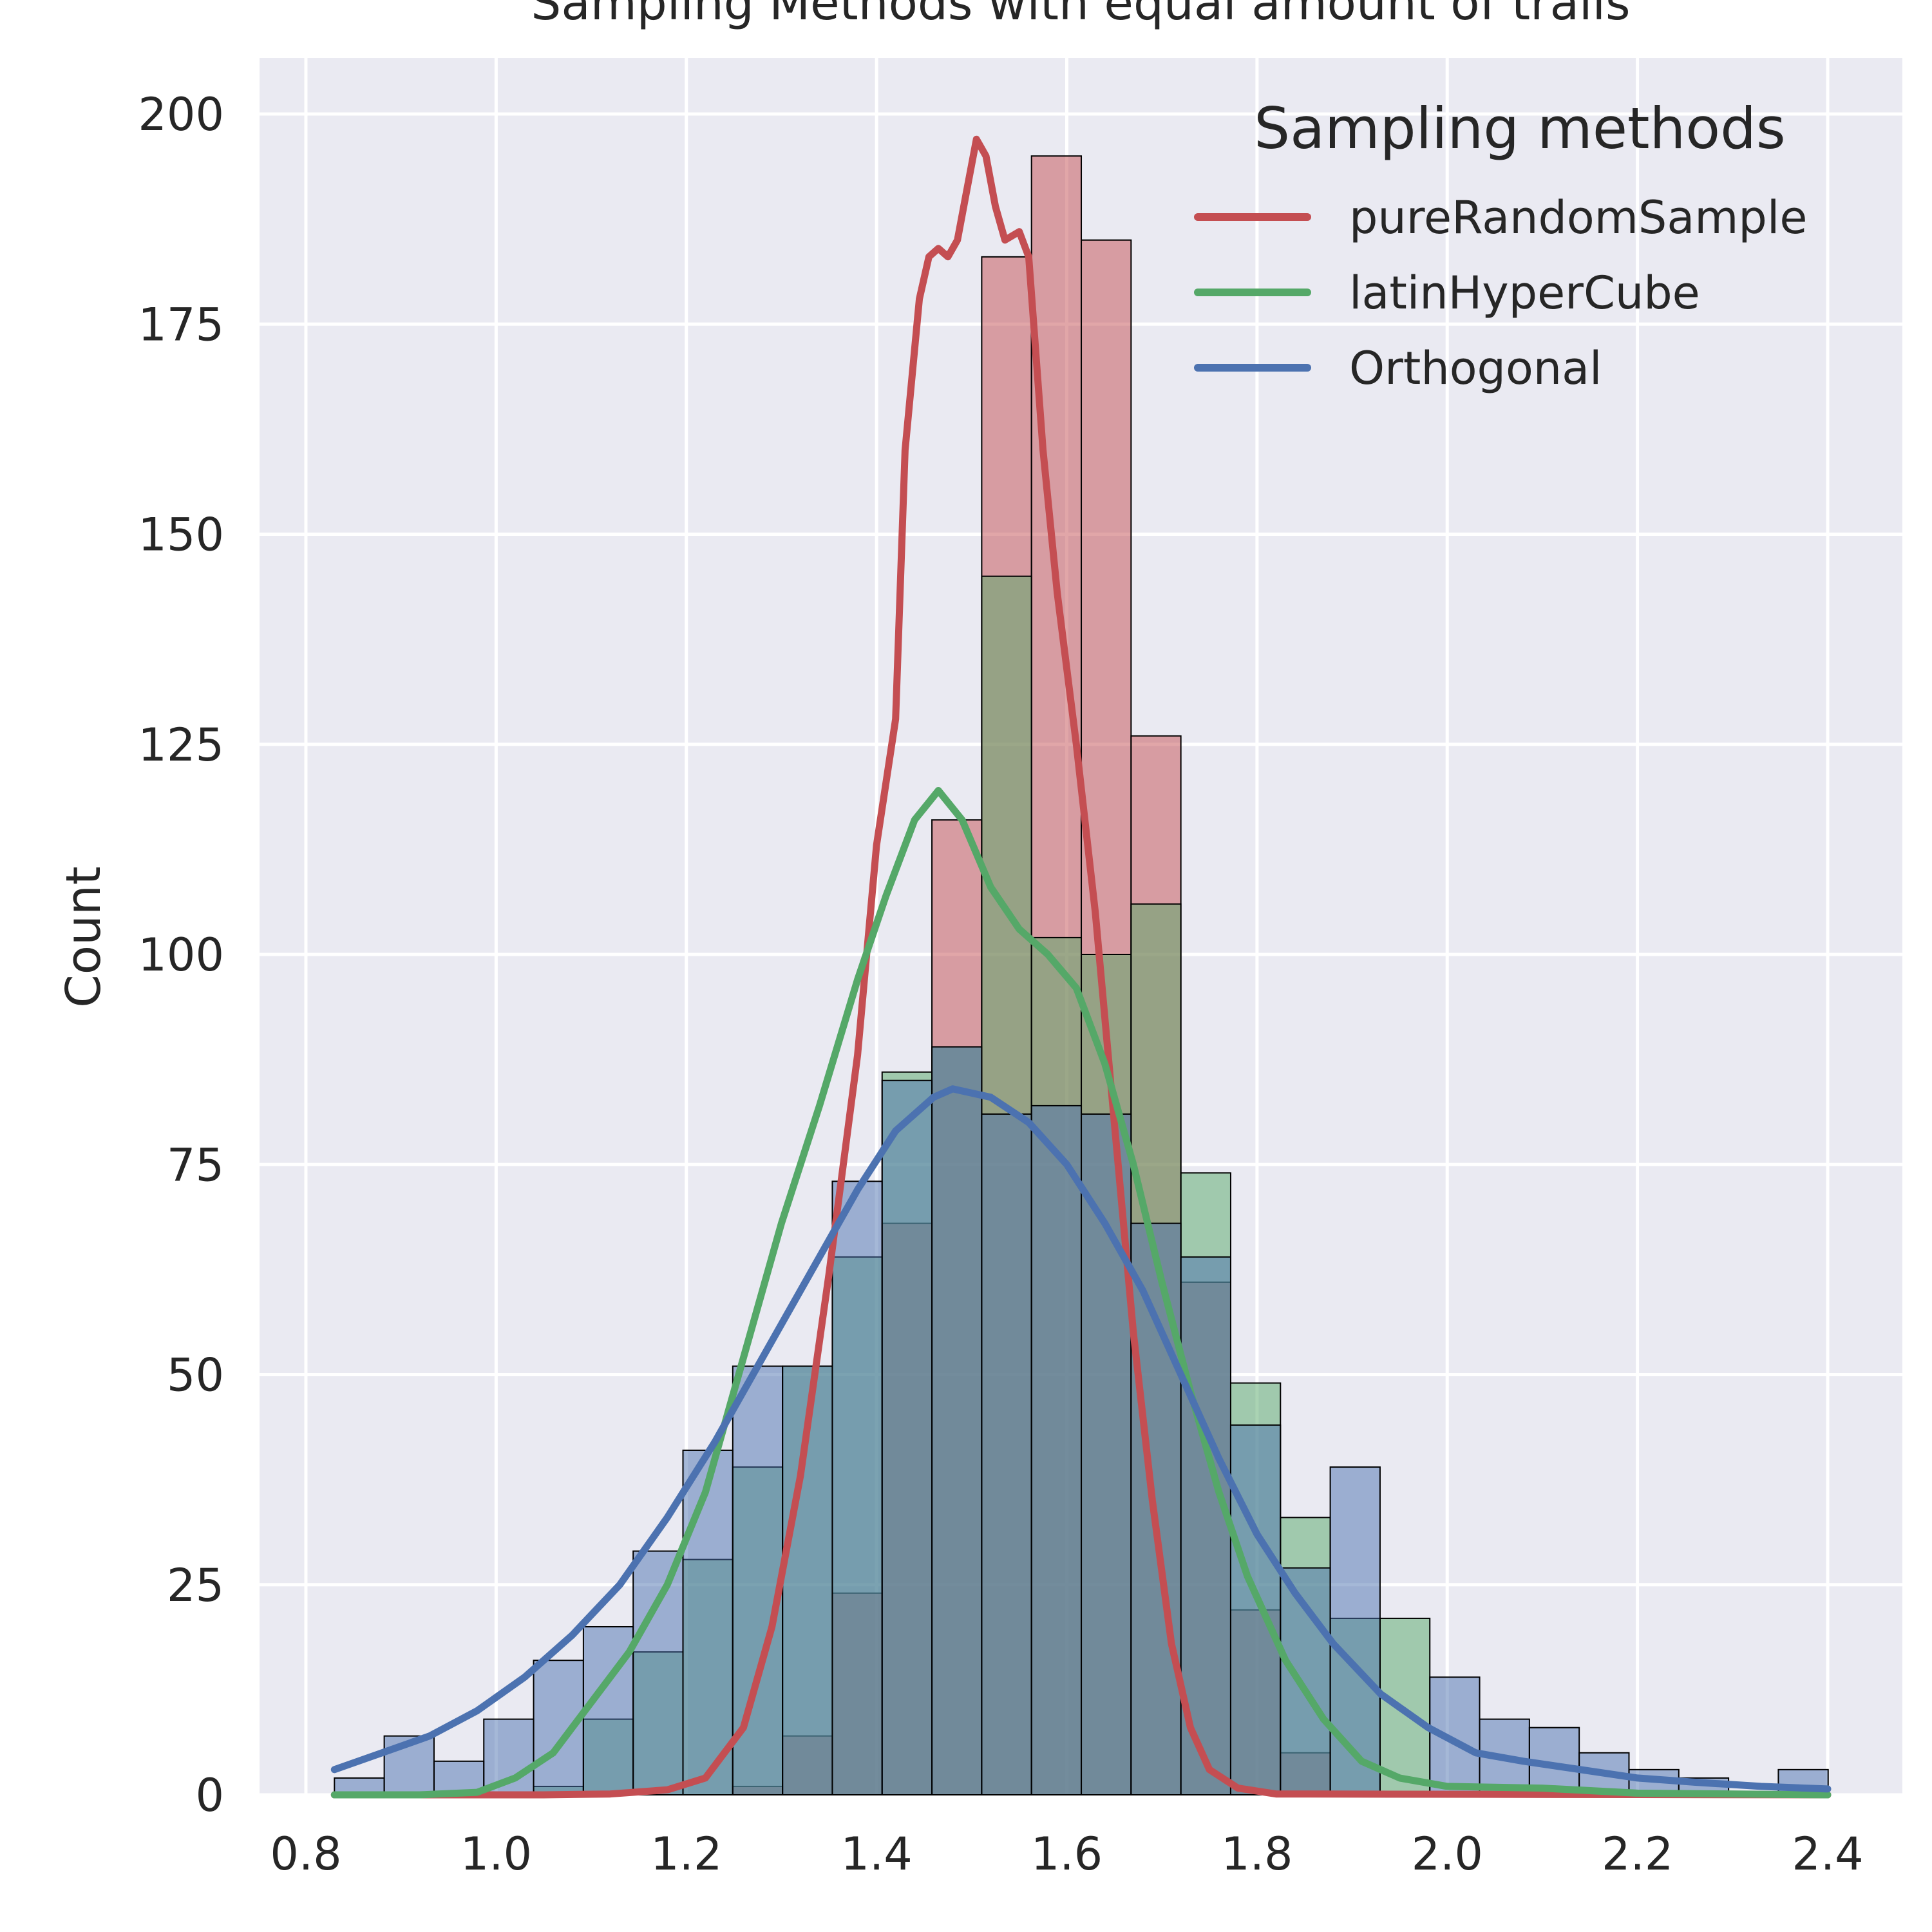 This screenshot has height=1932, width=1932. I want to click on x-tick-labels: 0.8 1.0 1.2 1.4 1.6 1.8 2.0 2.2 2.4, so click(1066, 1854).